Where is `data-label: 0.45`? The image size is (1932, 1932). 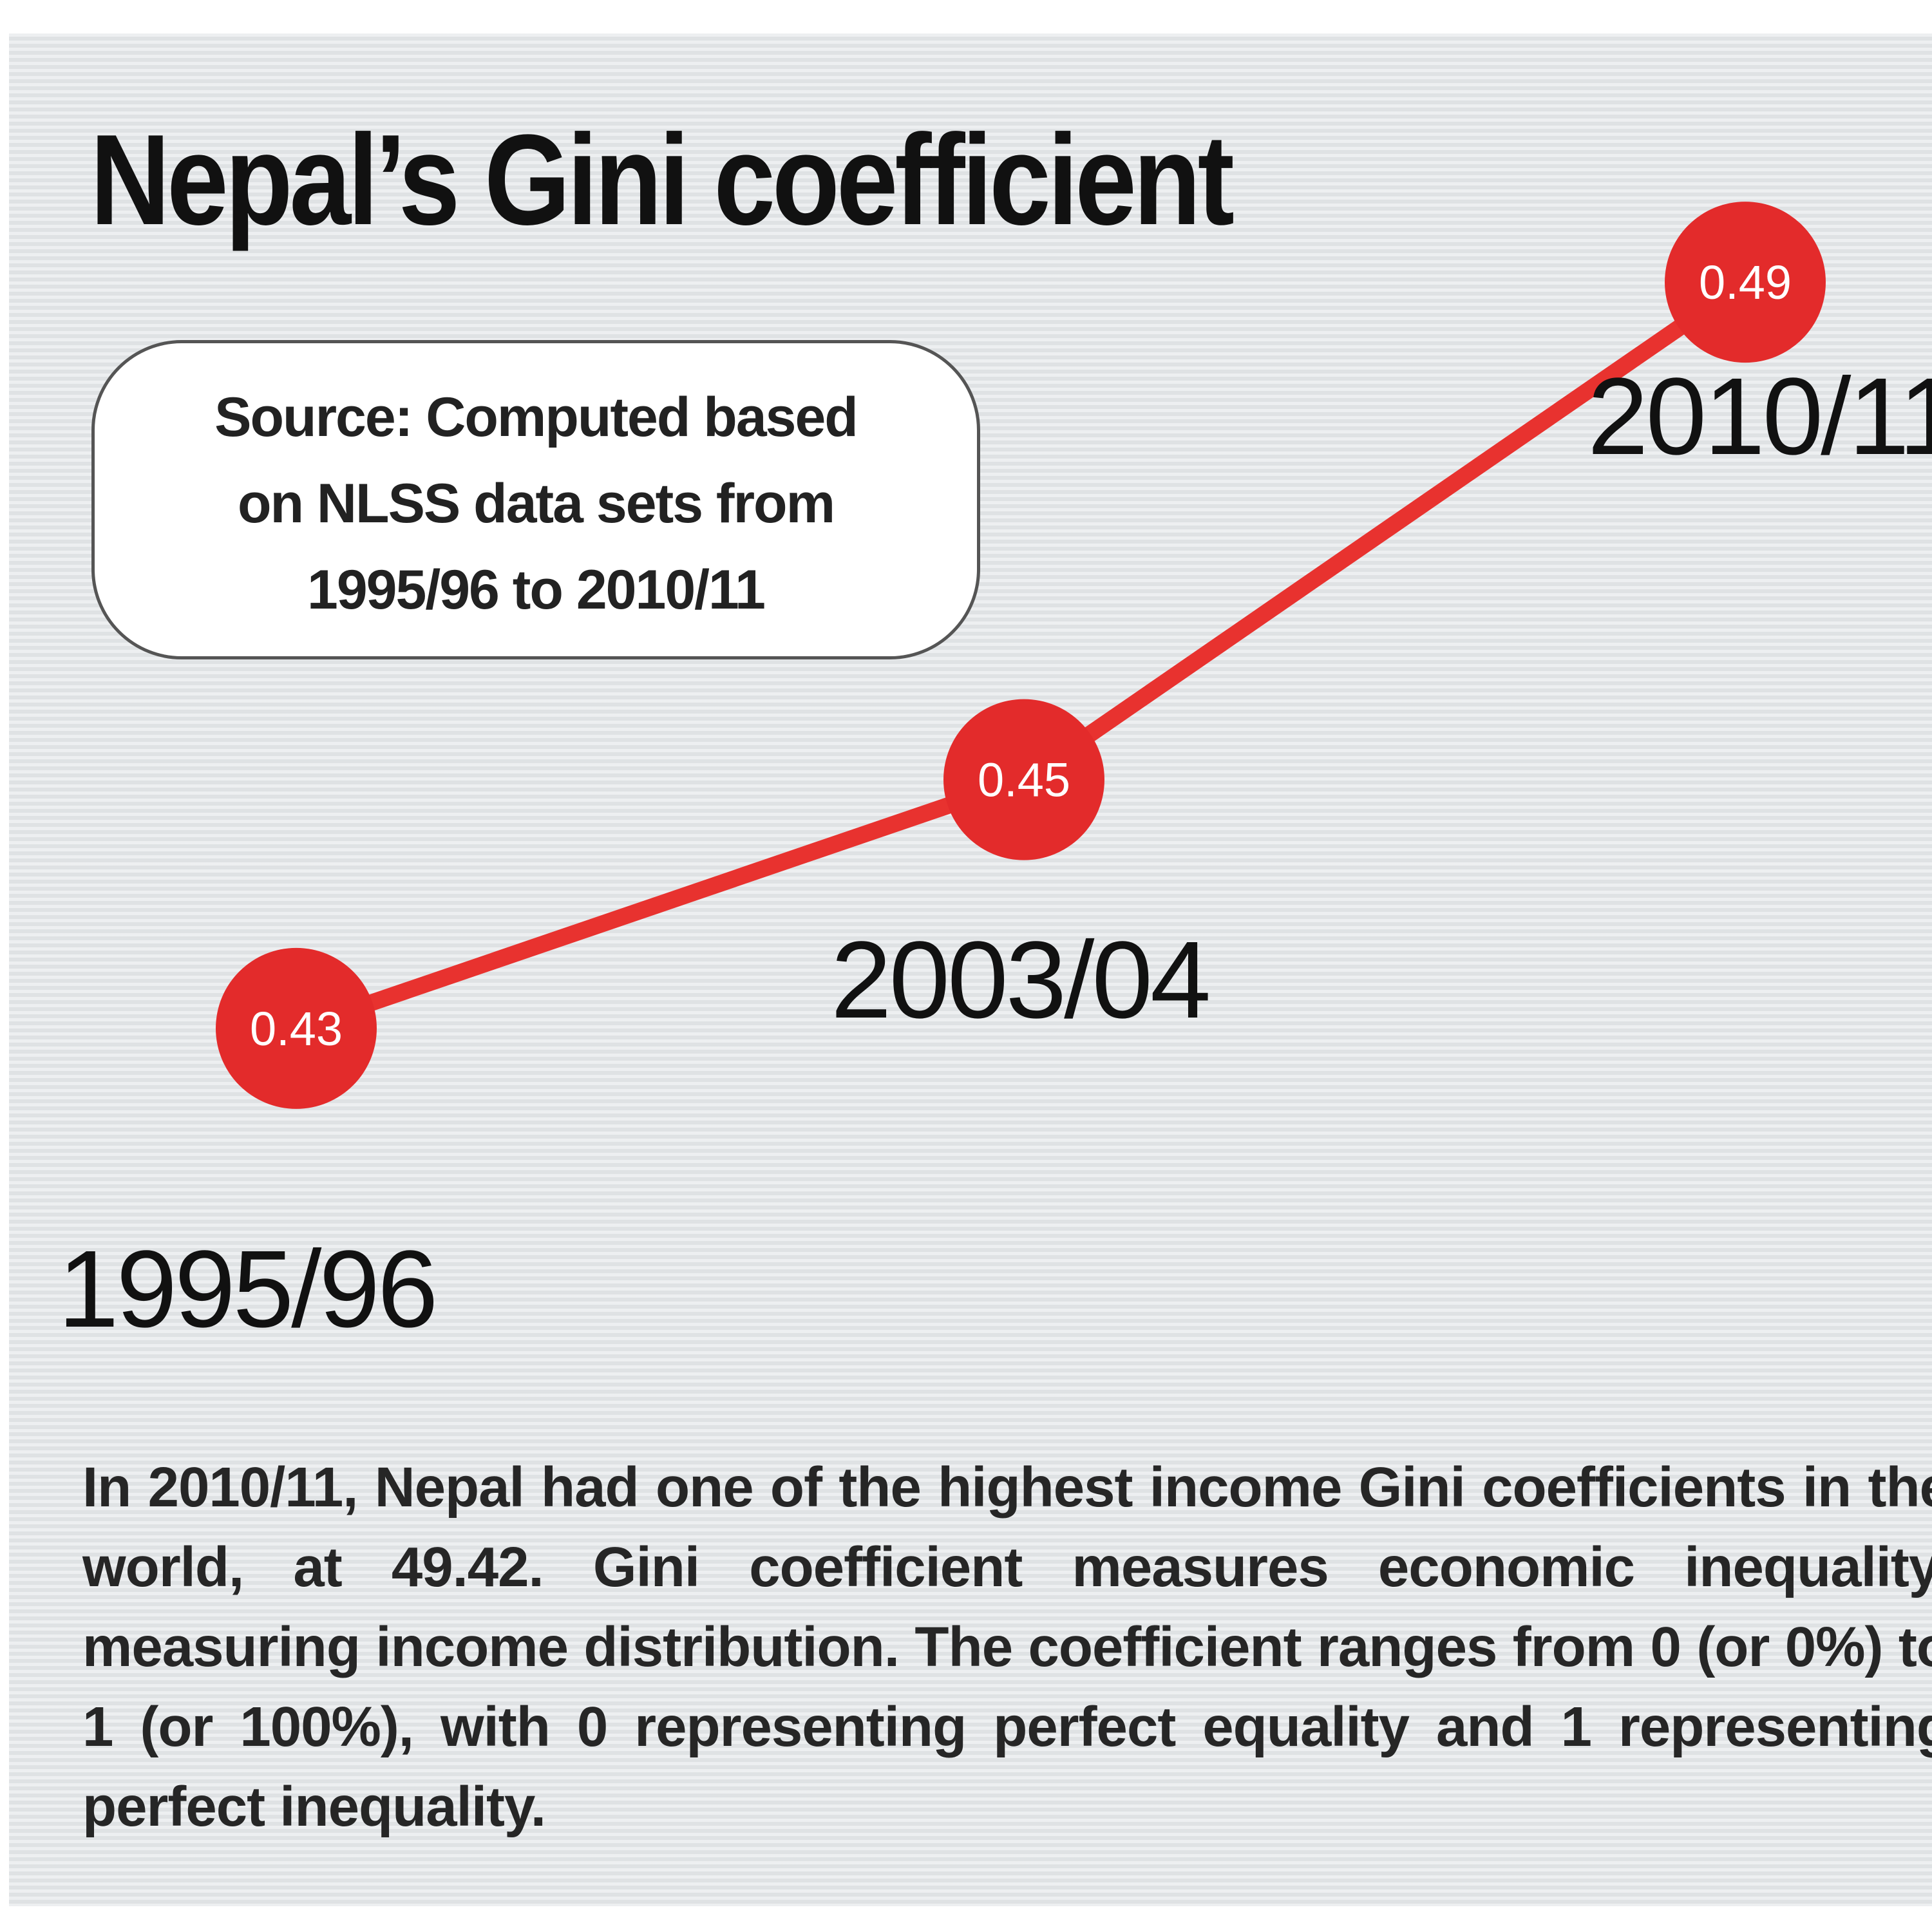
data-label: 0.45 is located at coordinates (1024, 780).